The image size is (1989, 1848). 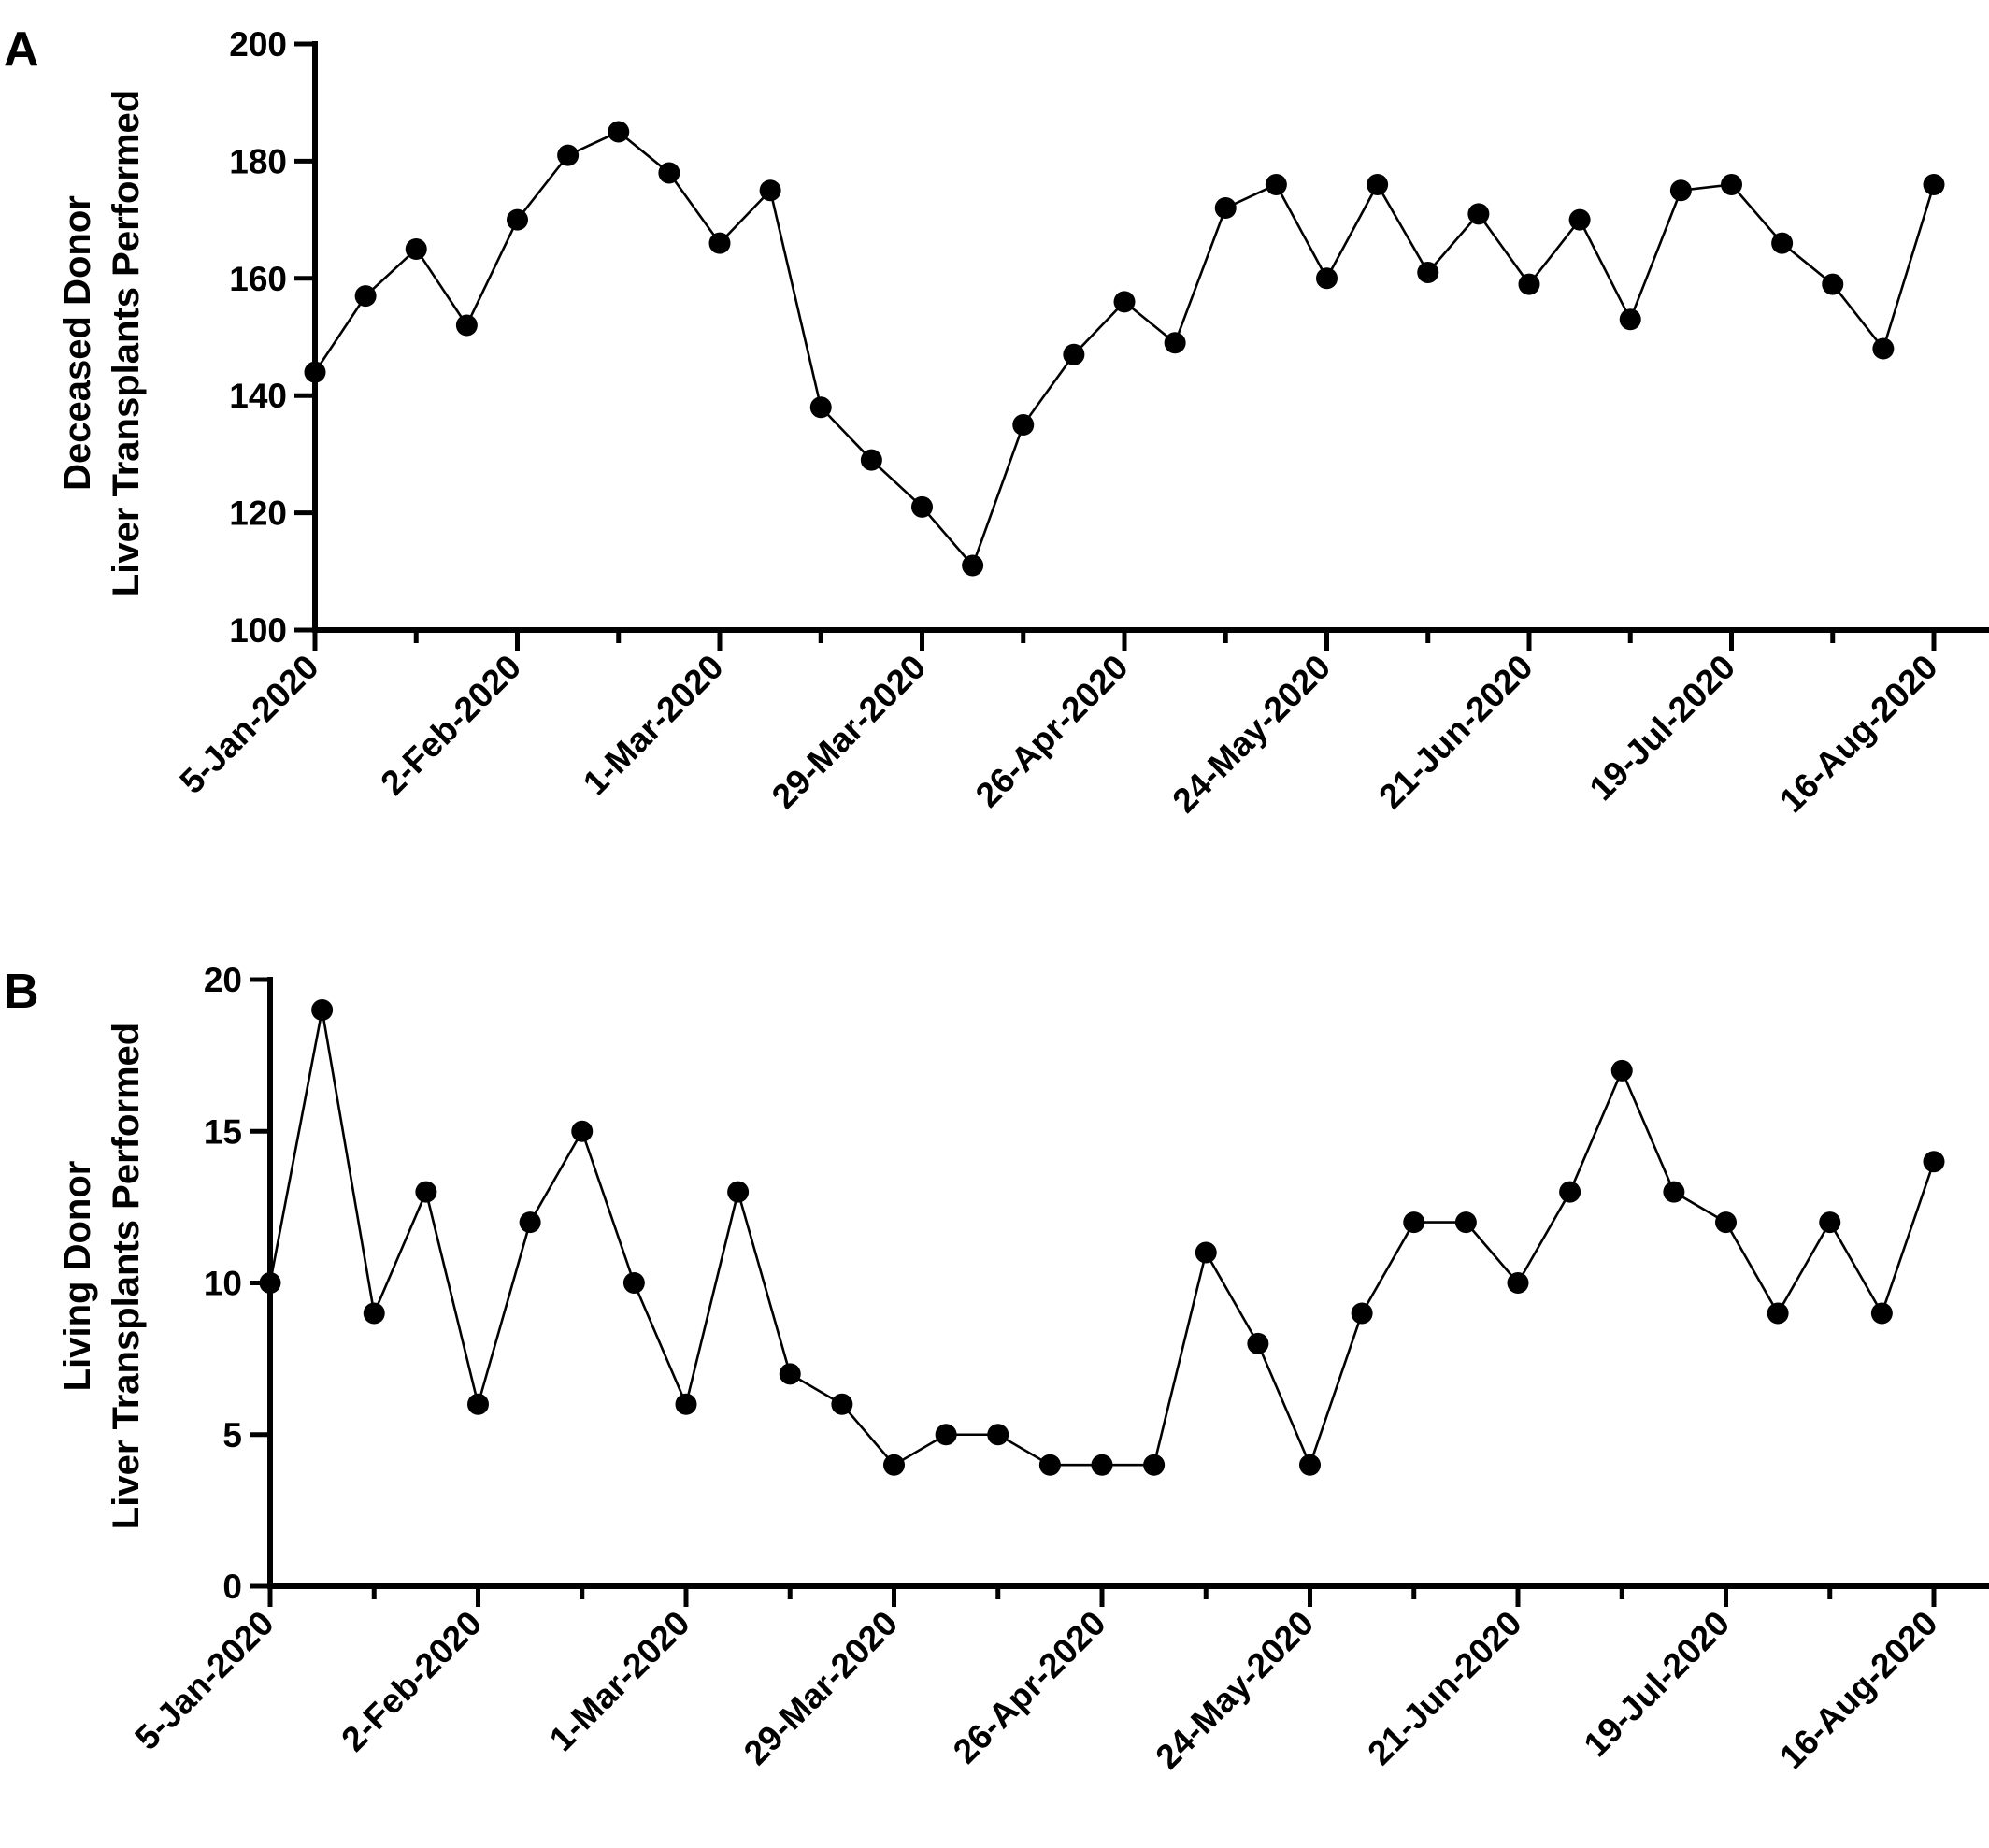 What do you see at coordinates (258, 161) in the screenshot?
I see `panel-a-ytick-label: 180` at bounding box center [258, 161].